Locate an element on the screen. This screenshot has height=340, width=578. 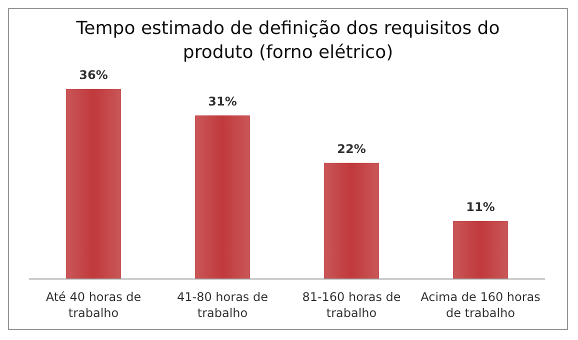
x-tick-label: Até 40 horas de trabalho is located at coordinates (94, 305).